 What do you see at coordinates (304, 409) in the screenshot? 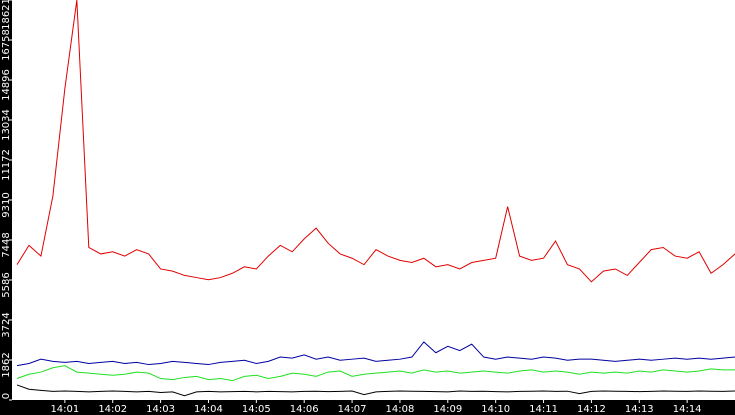
I see `x-tick-label: 14:06` at bounding box center [304, 409].